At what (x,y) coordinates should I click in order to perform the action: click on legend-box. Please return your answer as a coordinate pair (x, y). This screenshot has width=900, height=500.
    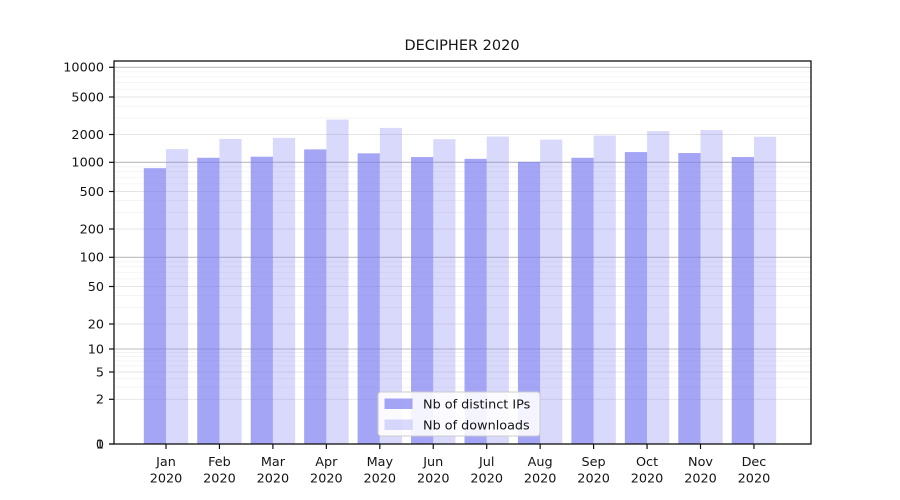
    Looking at the image, I should click on (459, 414).